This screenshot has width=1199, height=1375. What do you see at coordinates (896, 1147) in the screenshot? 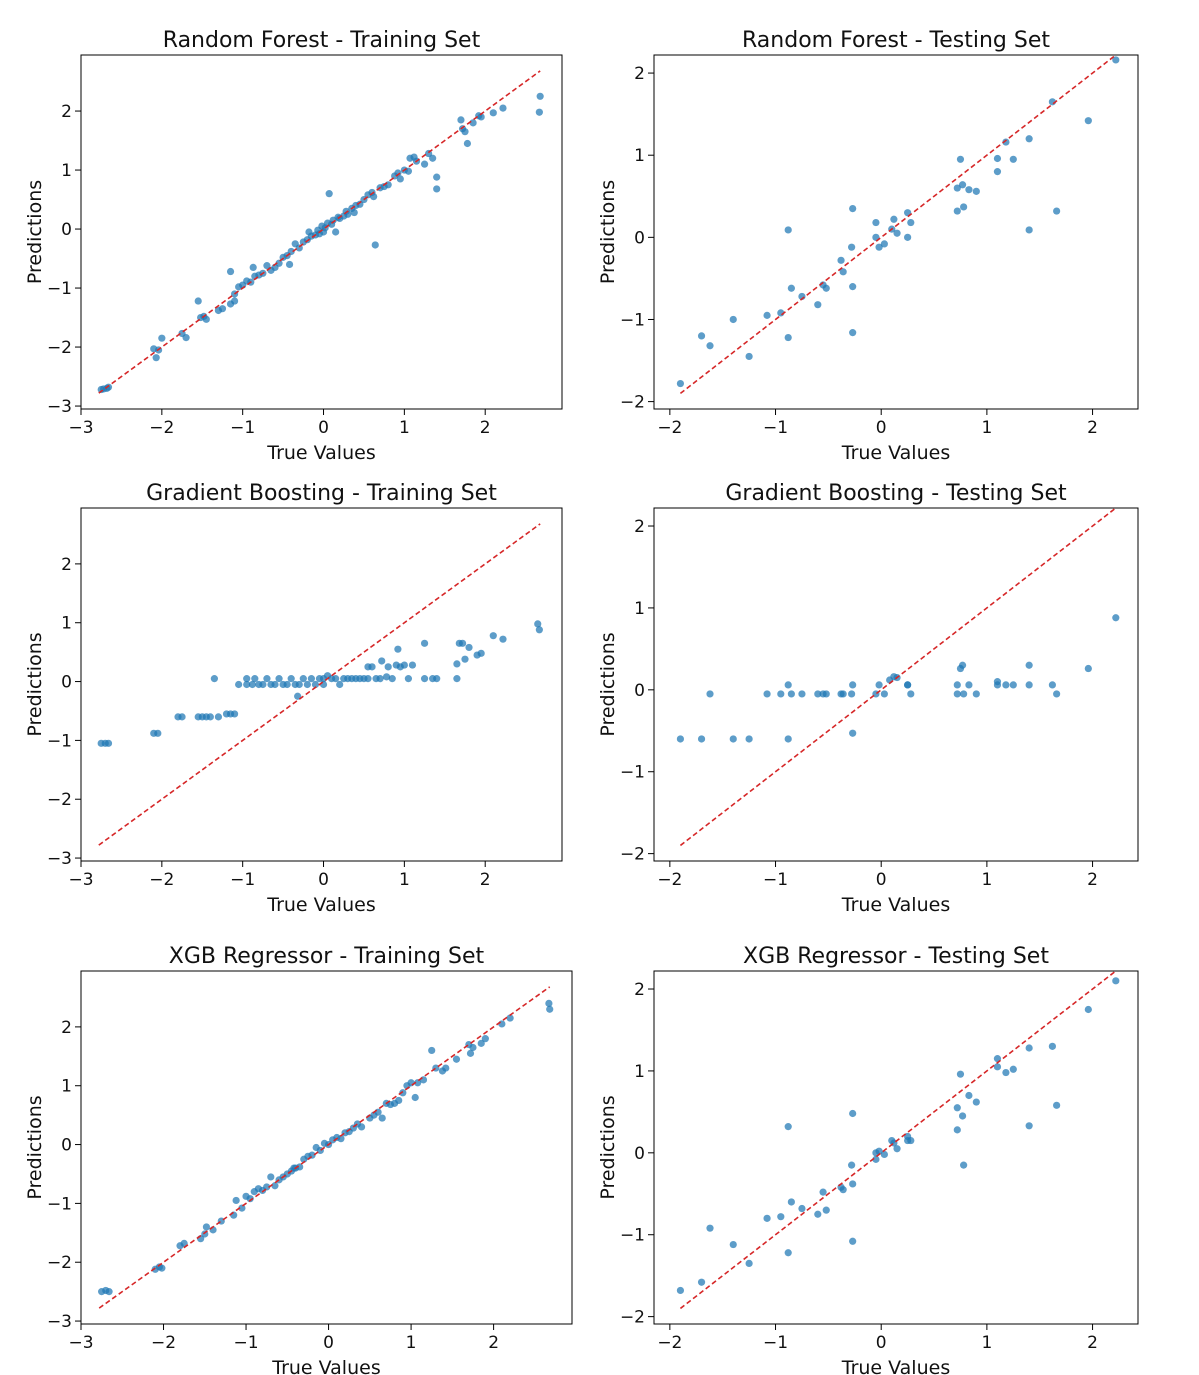
I see `plot-frame` at bounding box center [896, 1147].